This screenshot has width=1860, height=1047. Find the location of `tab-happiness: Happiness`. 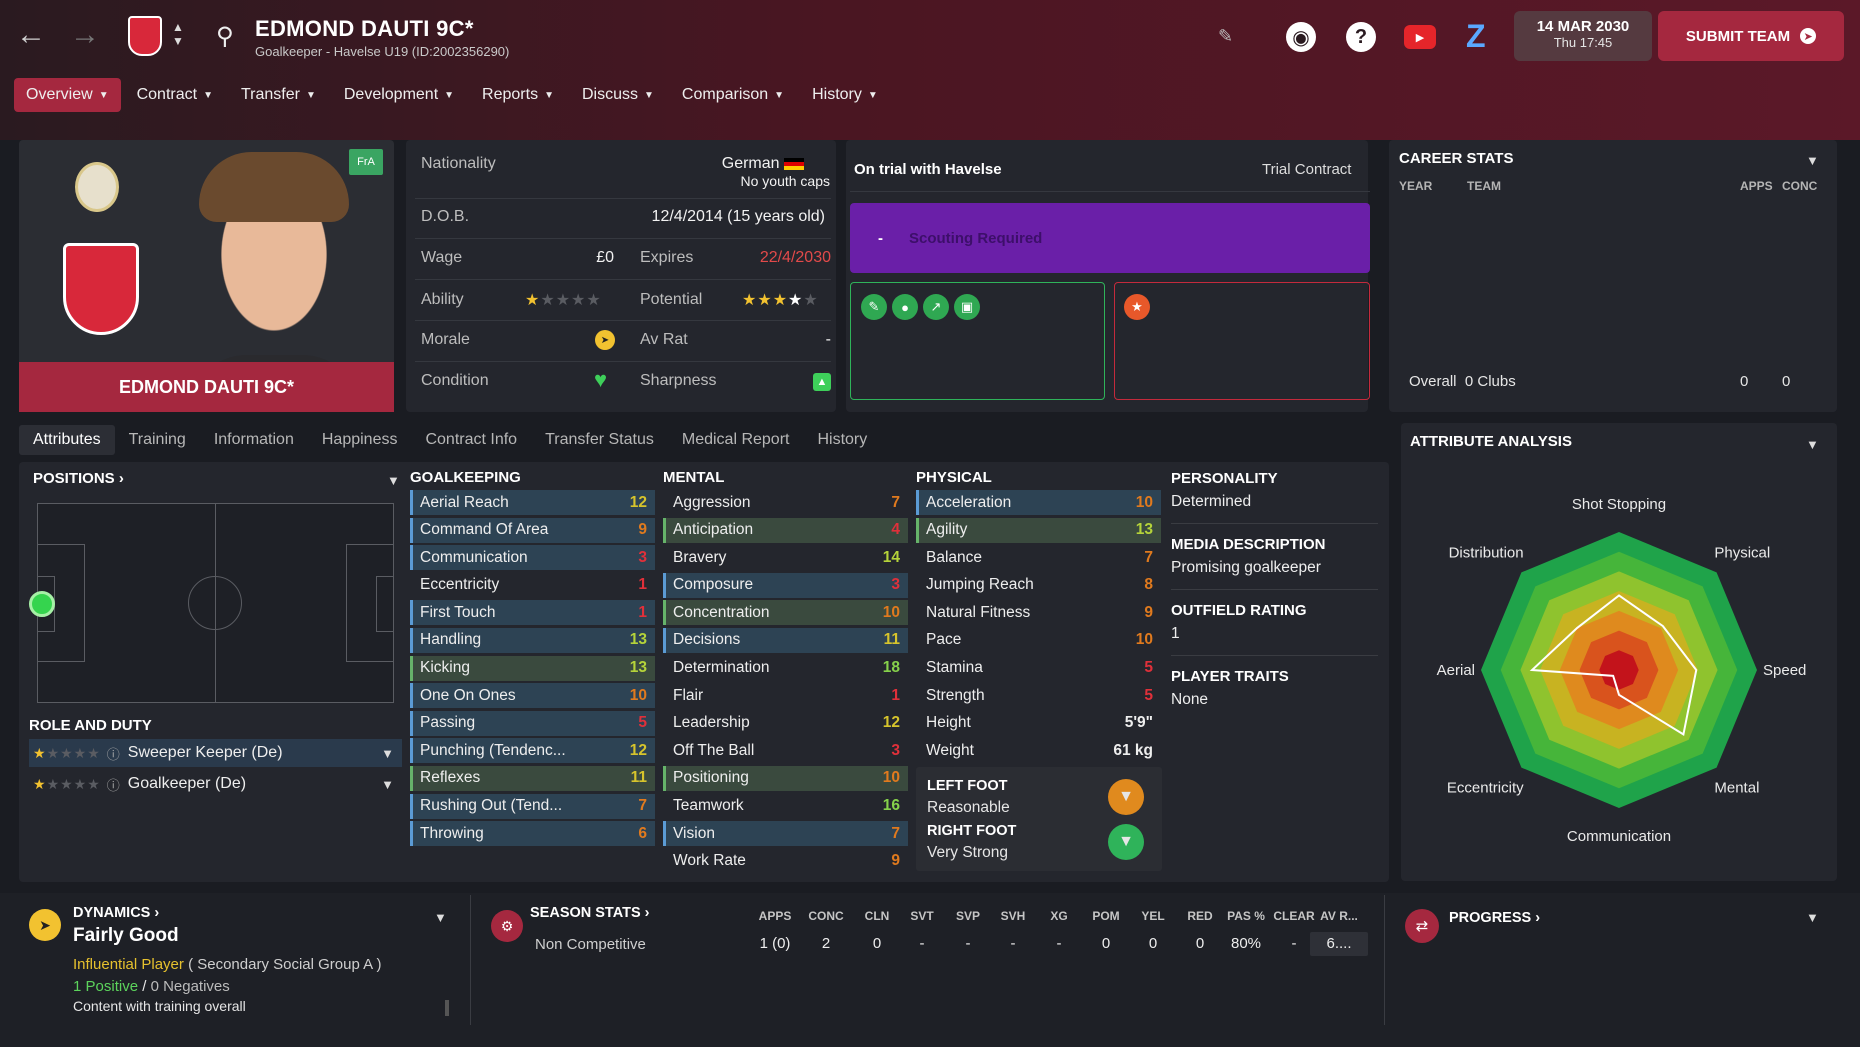

tab-happiness: Happiness is located at coordinates (359, 439).